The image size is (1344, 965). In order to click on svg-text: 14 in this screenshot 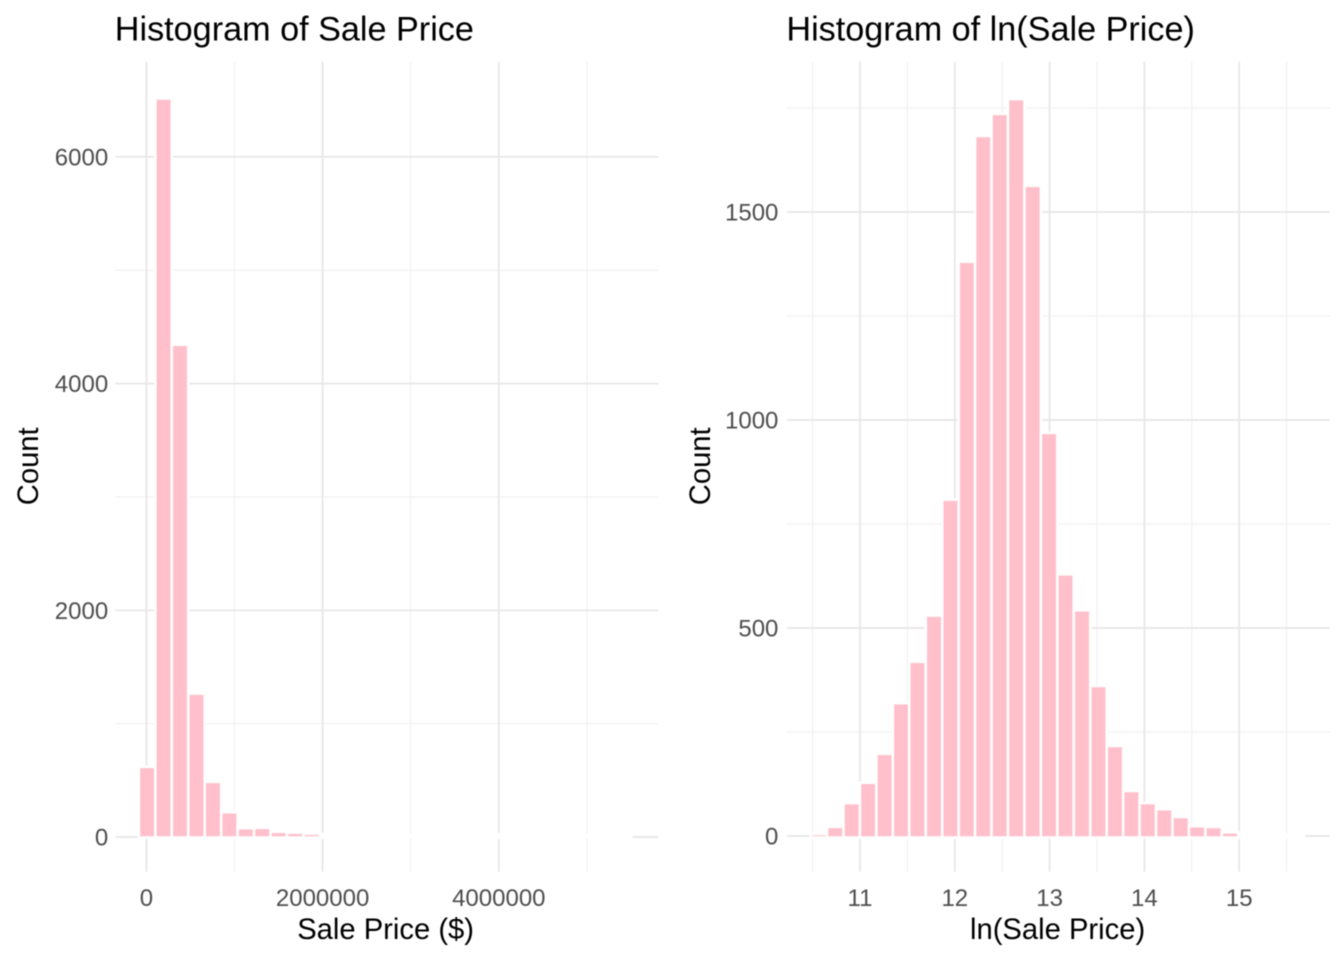, I will do `click(1144, 898)`.